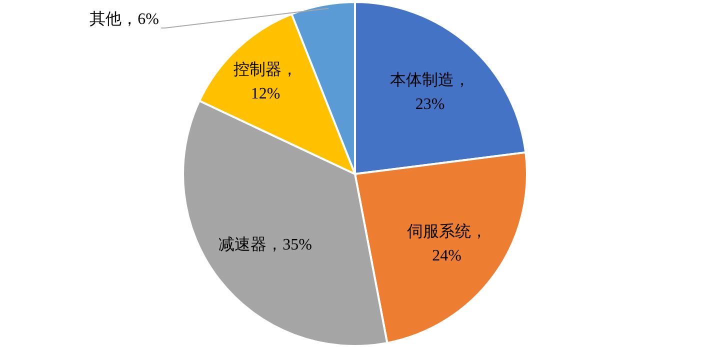 The height and width of the screenshot is (347, 711). What do you see at coordinates (242, 245) in the screenshot?
I see `slice-label: 减速器` at bounding box center [242, 245].